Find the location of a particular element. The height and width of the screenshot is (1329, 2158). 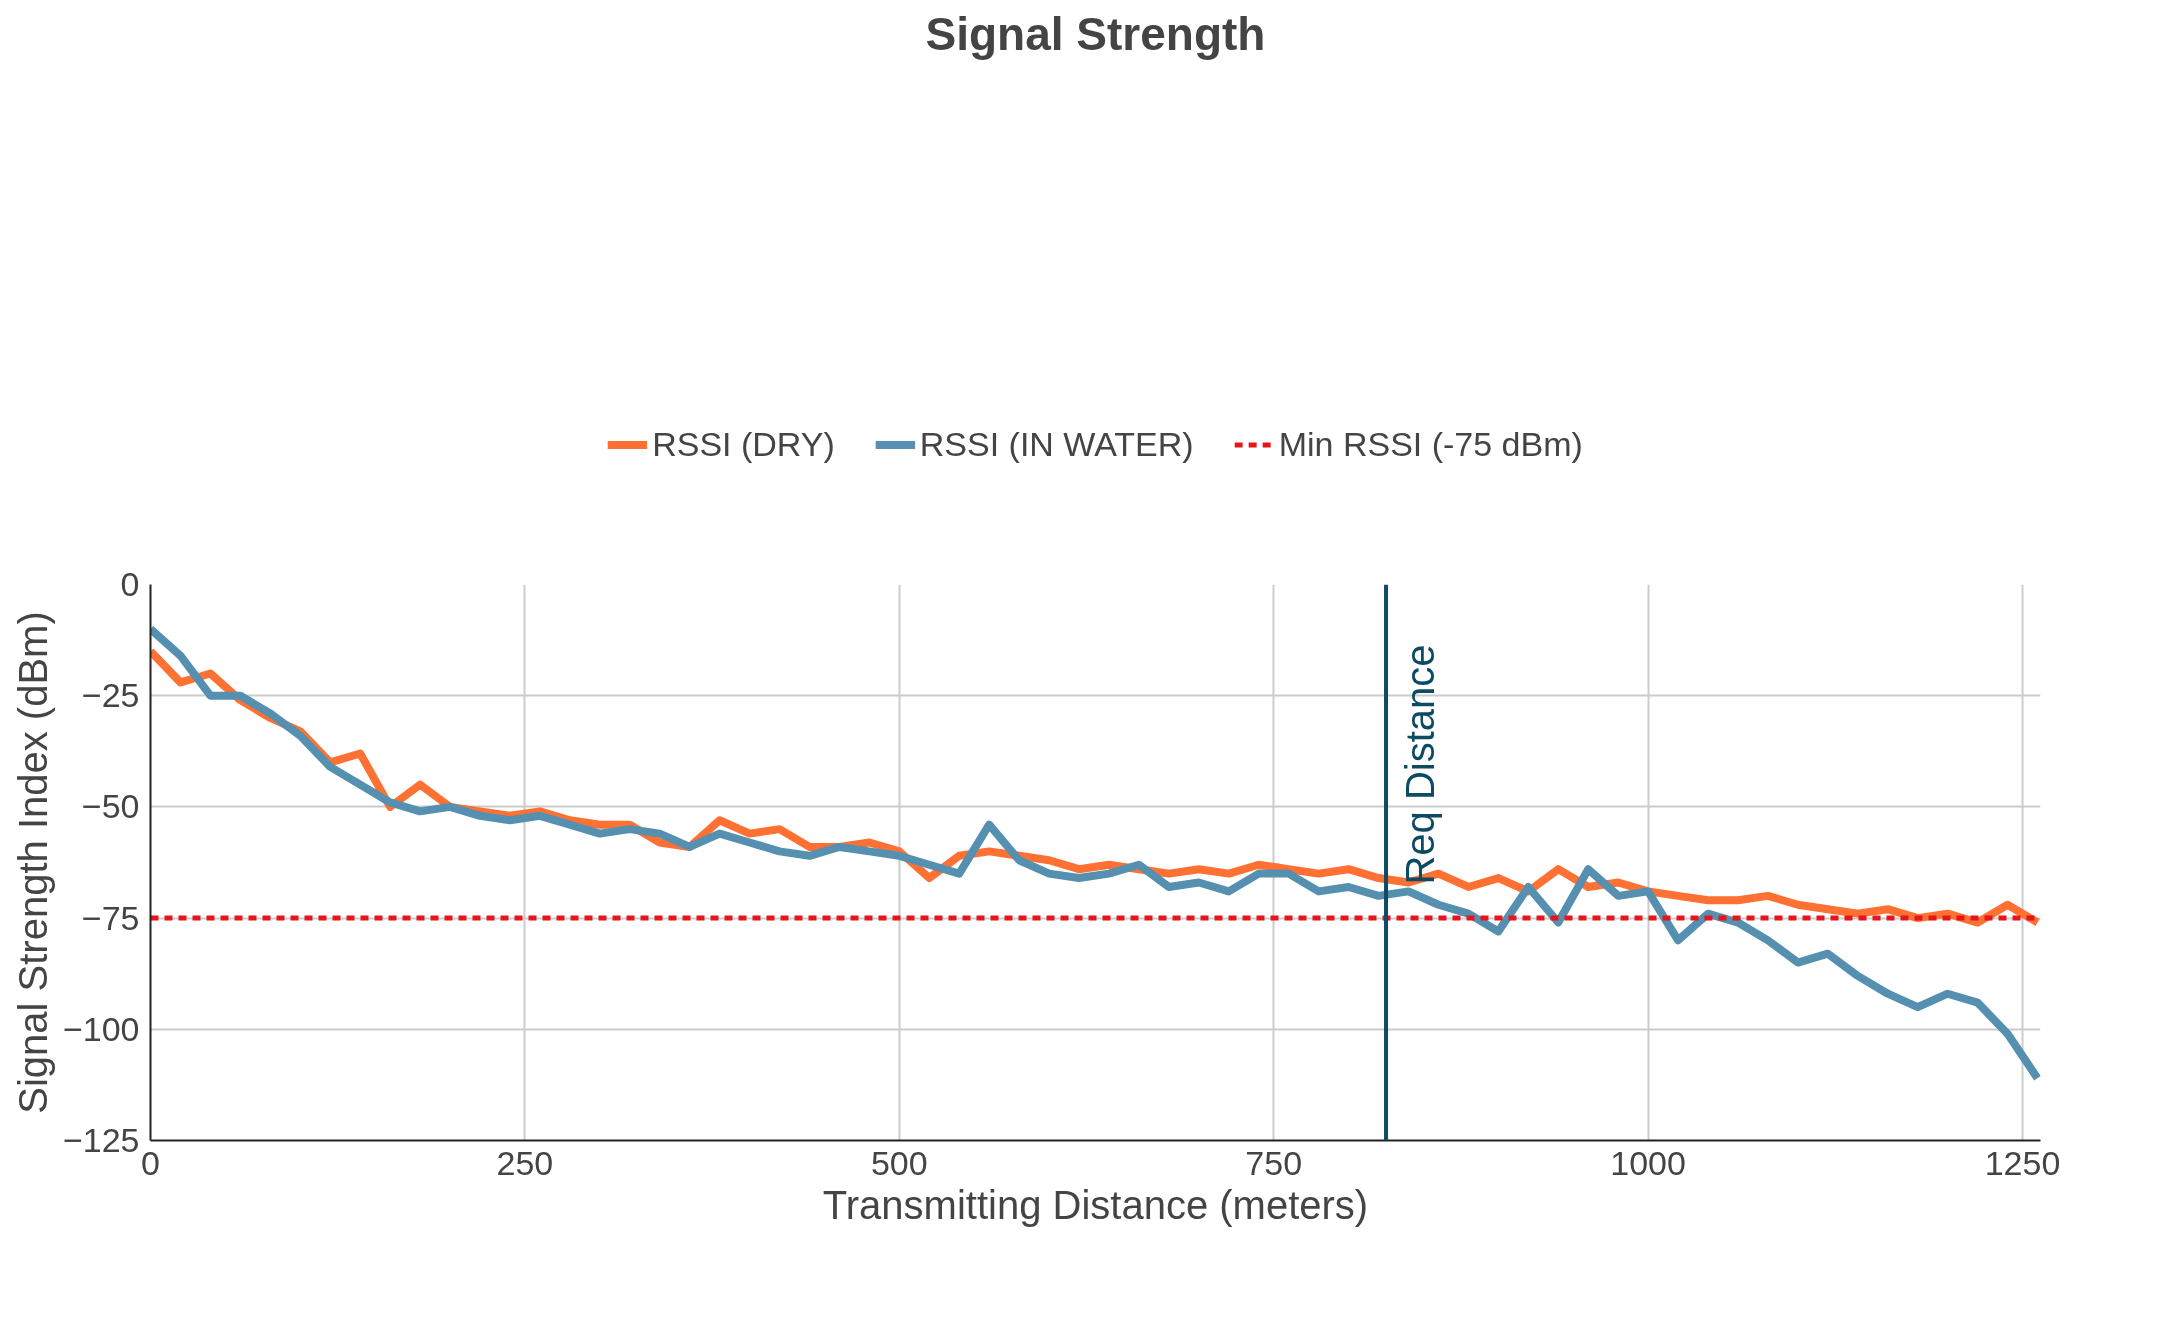

chart-title: Signal Strength is located at coordinates (1095, 33).